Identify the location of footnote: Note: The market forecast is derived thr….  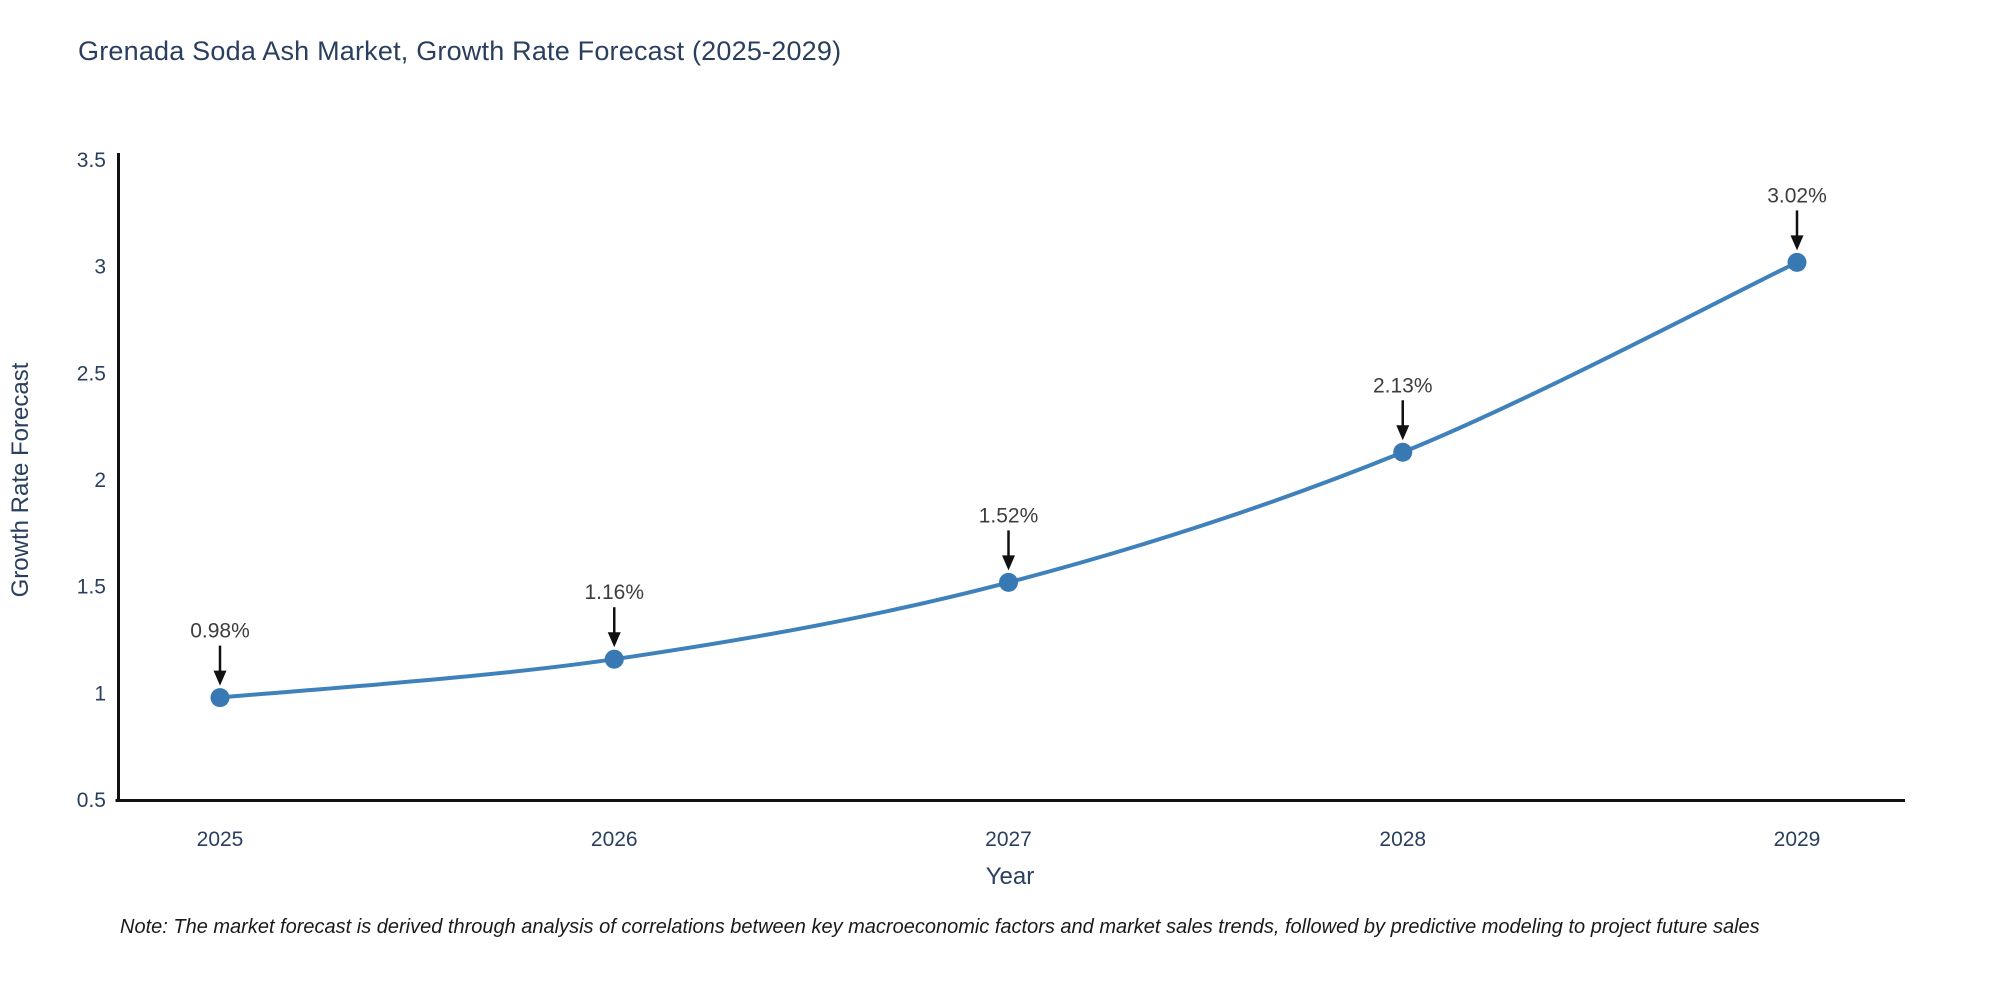
(940, 927).